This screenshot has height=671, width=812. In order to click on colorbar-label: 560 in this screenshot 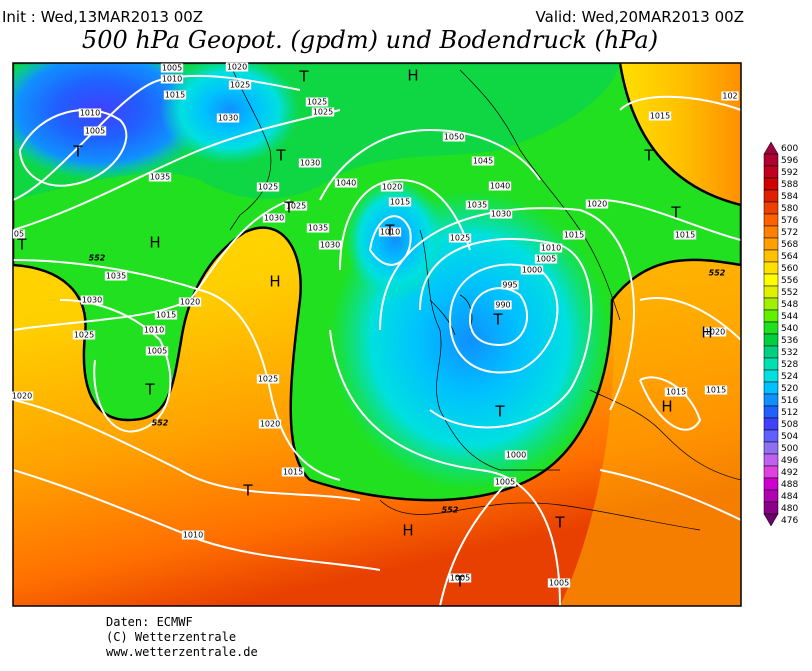, I will do `click(789, 269)`.